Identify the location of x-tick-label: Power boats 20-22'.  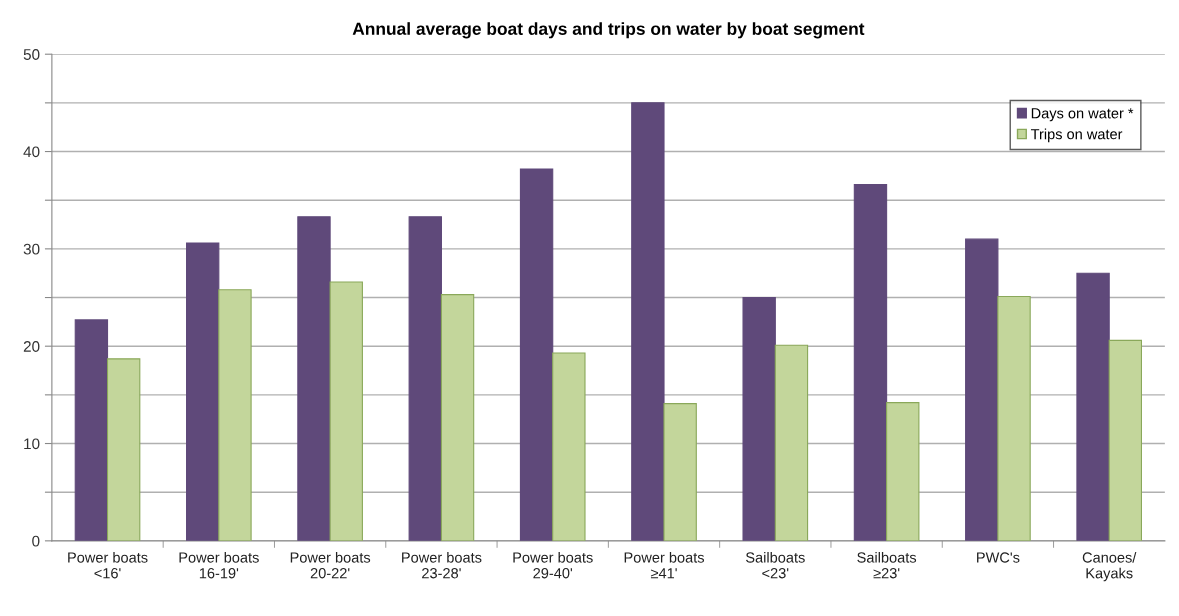
(330, 565).